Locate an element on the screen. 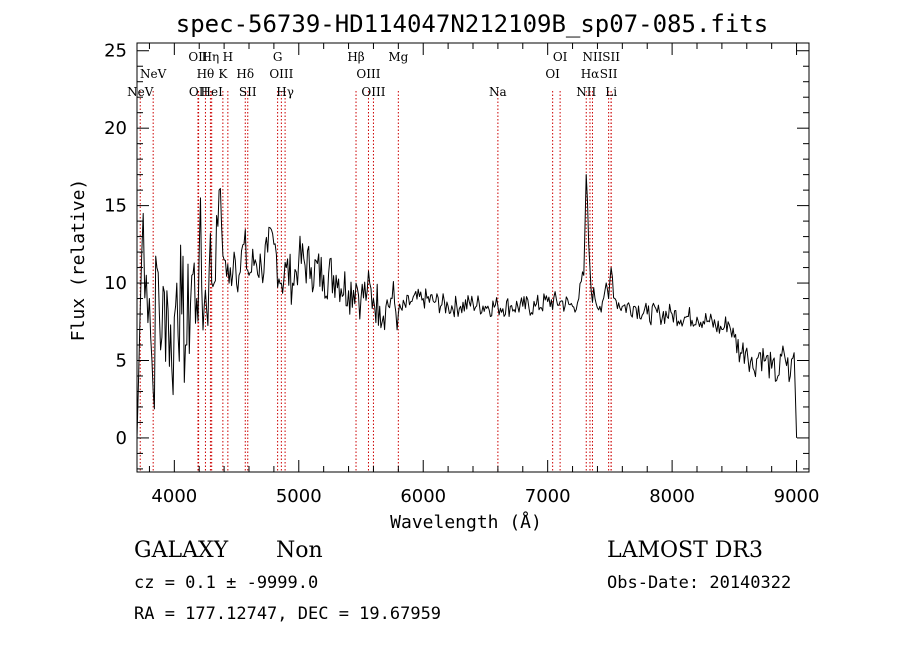 The height and width of the screenshot is (649, 900). survey-name: LAMOST DR3 is located at coordinates (685, 550).